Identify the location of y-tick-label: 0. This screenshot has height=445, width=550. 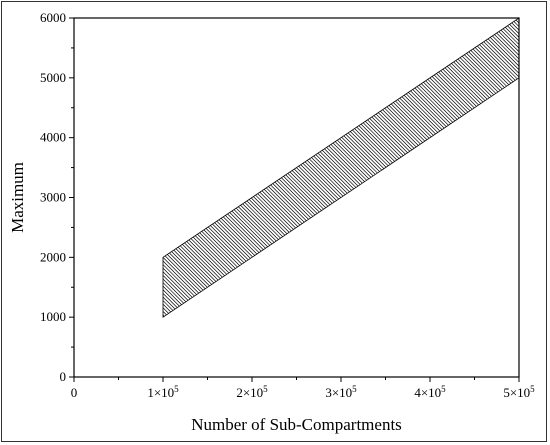
(63, 376).